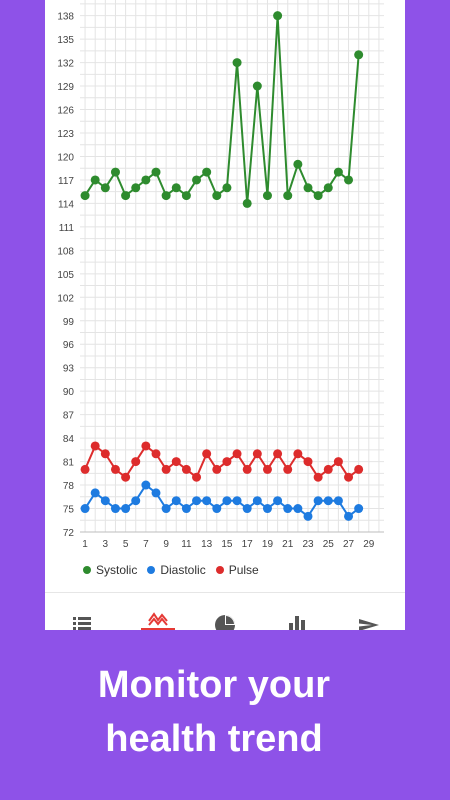  I want to click on legend-item-systolic: Systolic, so click(110, 570).